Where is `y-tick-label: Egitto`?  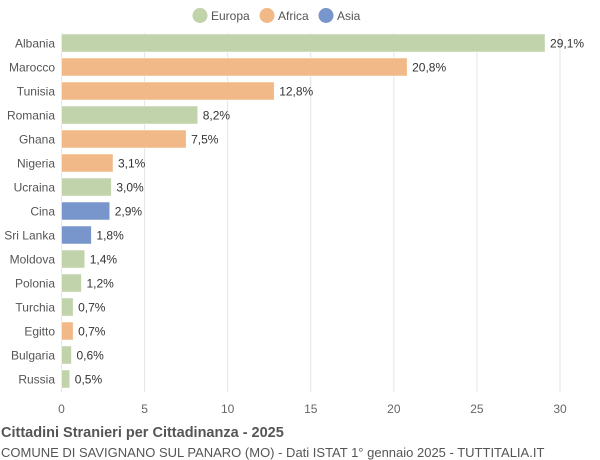
y-tick-label: Egitto is located at coordinates (39, 332).